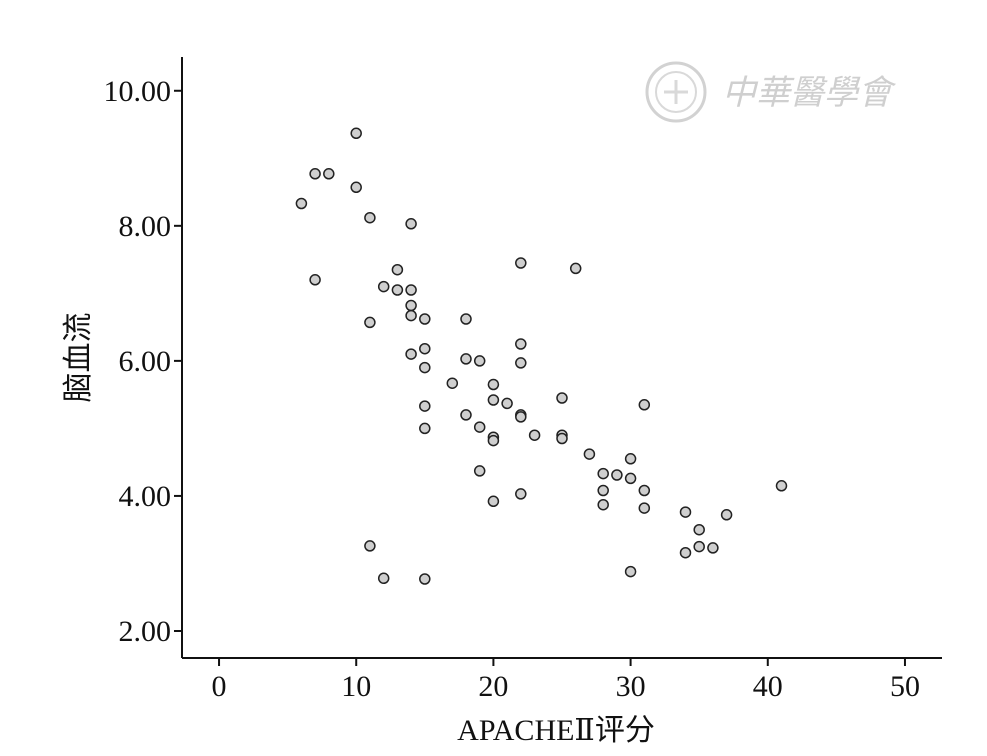 Image resolution: width=987 pixels, height=756 pixels. What do you see at coordinates (556, 730) in the screenshot?
I see `x-axis-title: APACHEⅡ评分` at bounding box center [556, 730].